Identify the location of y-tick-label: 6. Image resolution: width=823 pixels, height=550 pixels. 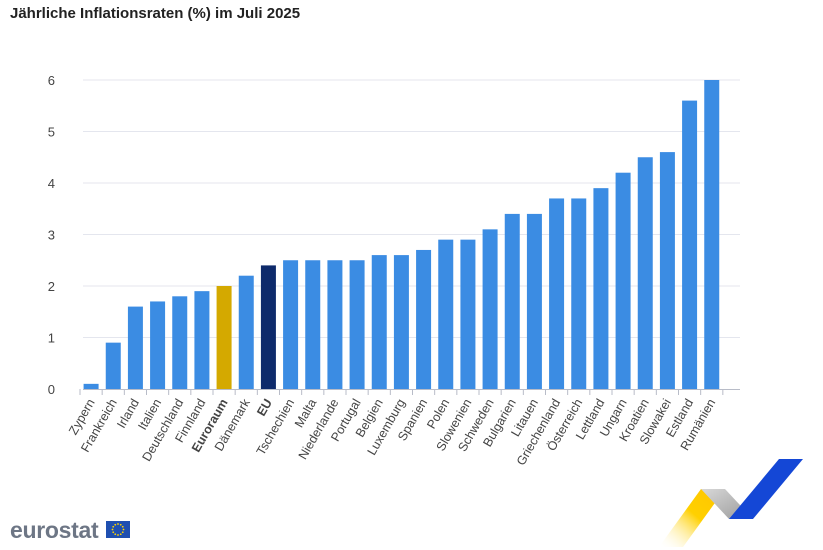
(51, 80).